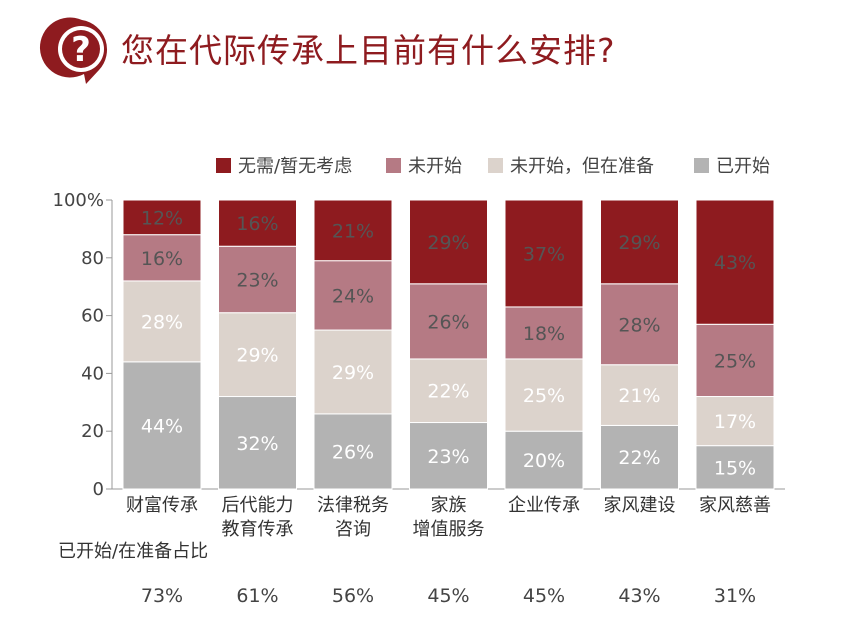  Describe the element at coordinates (92, 373) in the screenshot. I see `y-tick-label: 40` at that location.